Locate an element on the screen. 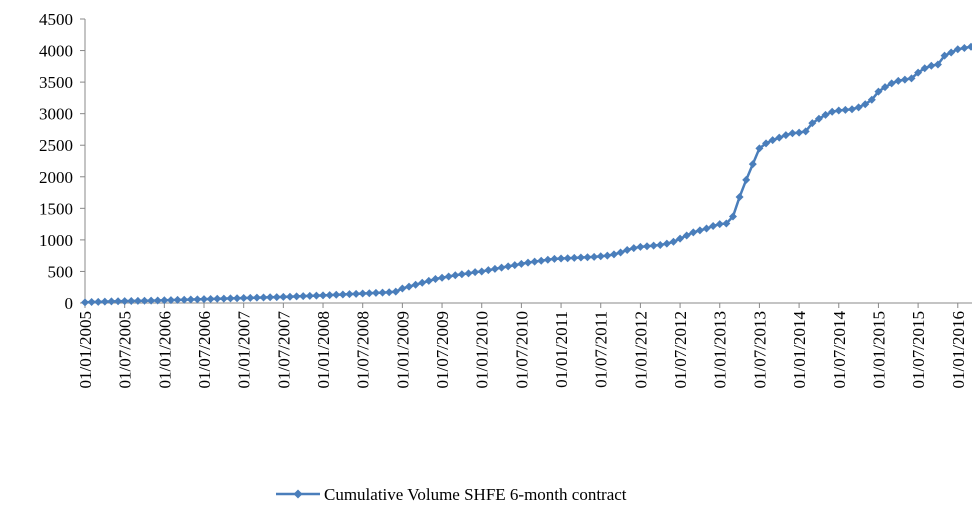 This screenshot has height=510, width=972. x-tick-label: 01/01/2008 is located at coordinates (323, 349).